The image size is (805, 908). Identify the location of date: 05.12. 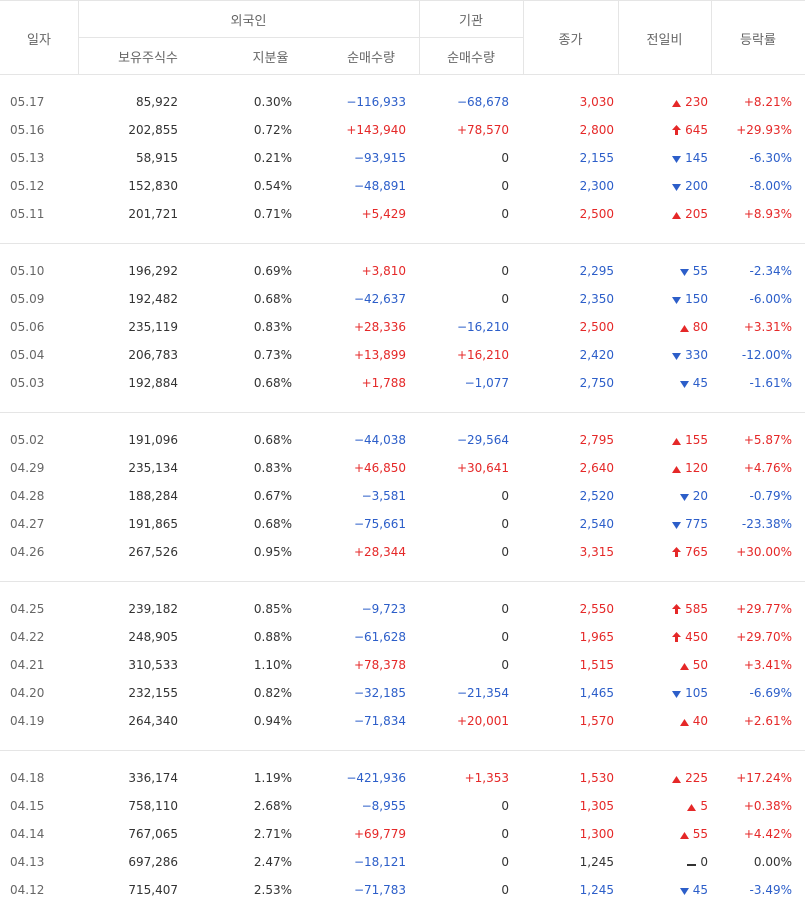
(27, 186).